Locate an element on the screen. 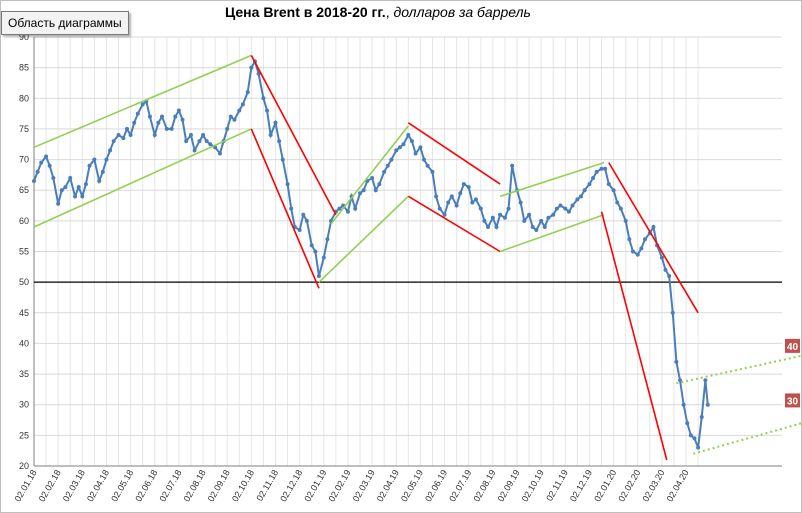  value-label: 40 is located at coordinates (793, 347).